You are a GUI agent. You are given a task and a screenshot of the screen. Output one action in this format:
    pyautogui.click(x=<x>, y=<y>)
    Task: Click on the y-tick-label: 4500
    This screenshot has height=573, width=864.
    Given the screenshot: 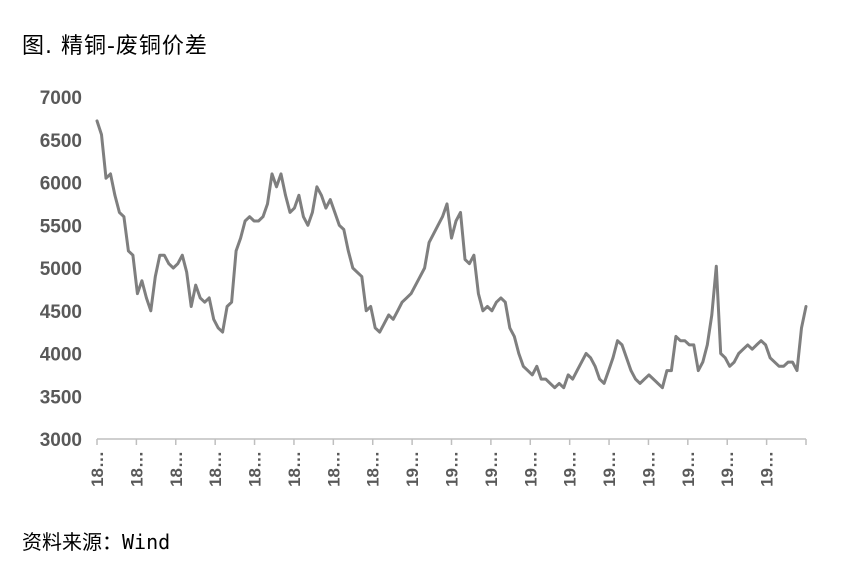 What is the action you would take?
    pyautogui.click(x=61, y=312)
    